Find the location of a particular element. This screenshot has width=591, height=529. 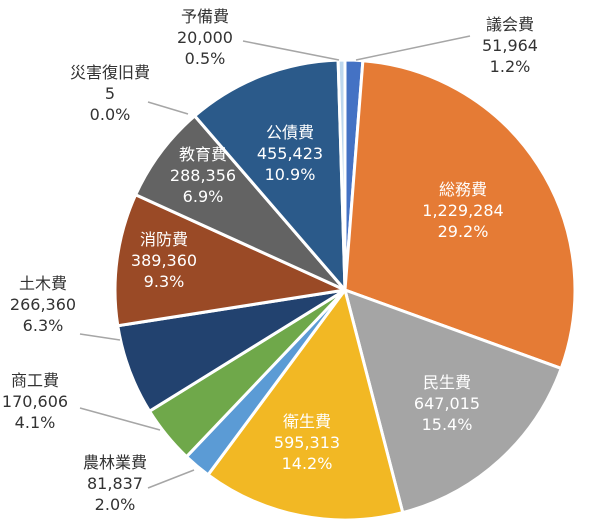

slice-value: 455,423 is located at coordinates (290, 153).